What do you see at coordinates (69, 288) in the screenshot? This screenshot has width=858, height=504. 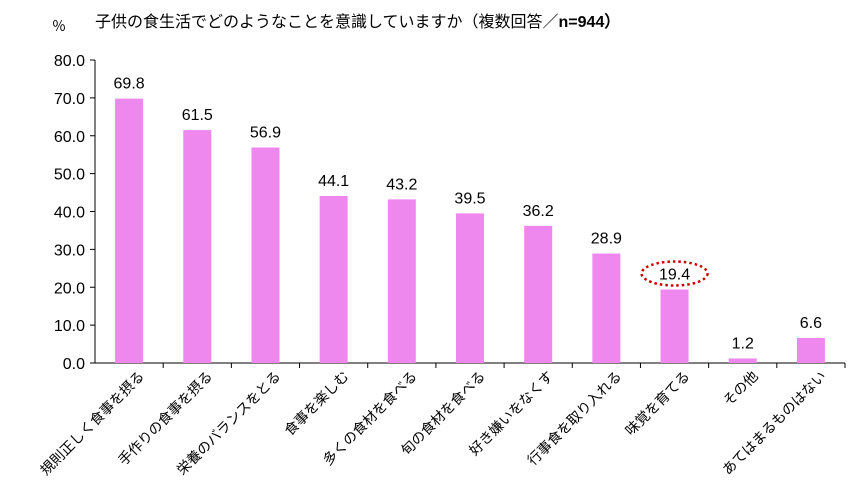 I see `y-tick-label: 20.0` at bounding box center [69, 288].